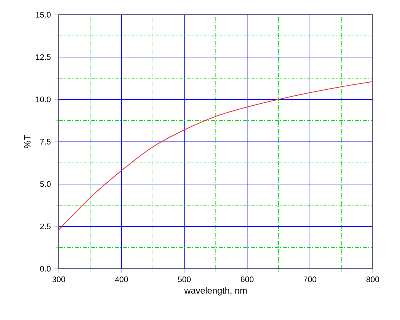 The image size is (400, 320). What do you see at coordinates (59, 279) in the screenshot?
I see `x-tick-label: 300` at bounding box center [59, 279].